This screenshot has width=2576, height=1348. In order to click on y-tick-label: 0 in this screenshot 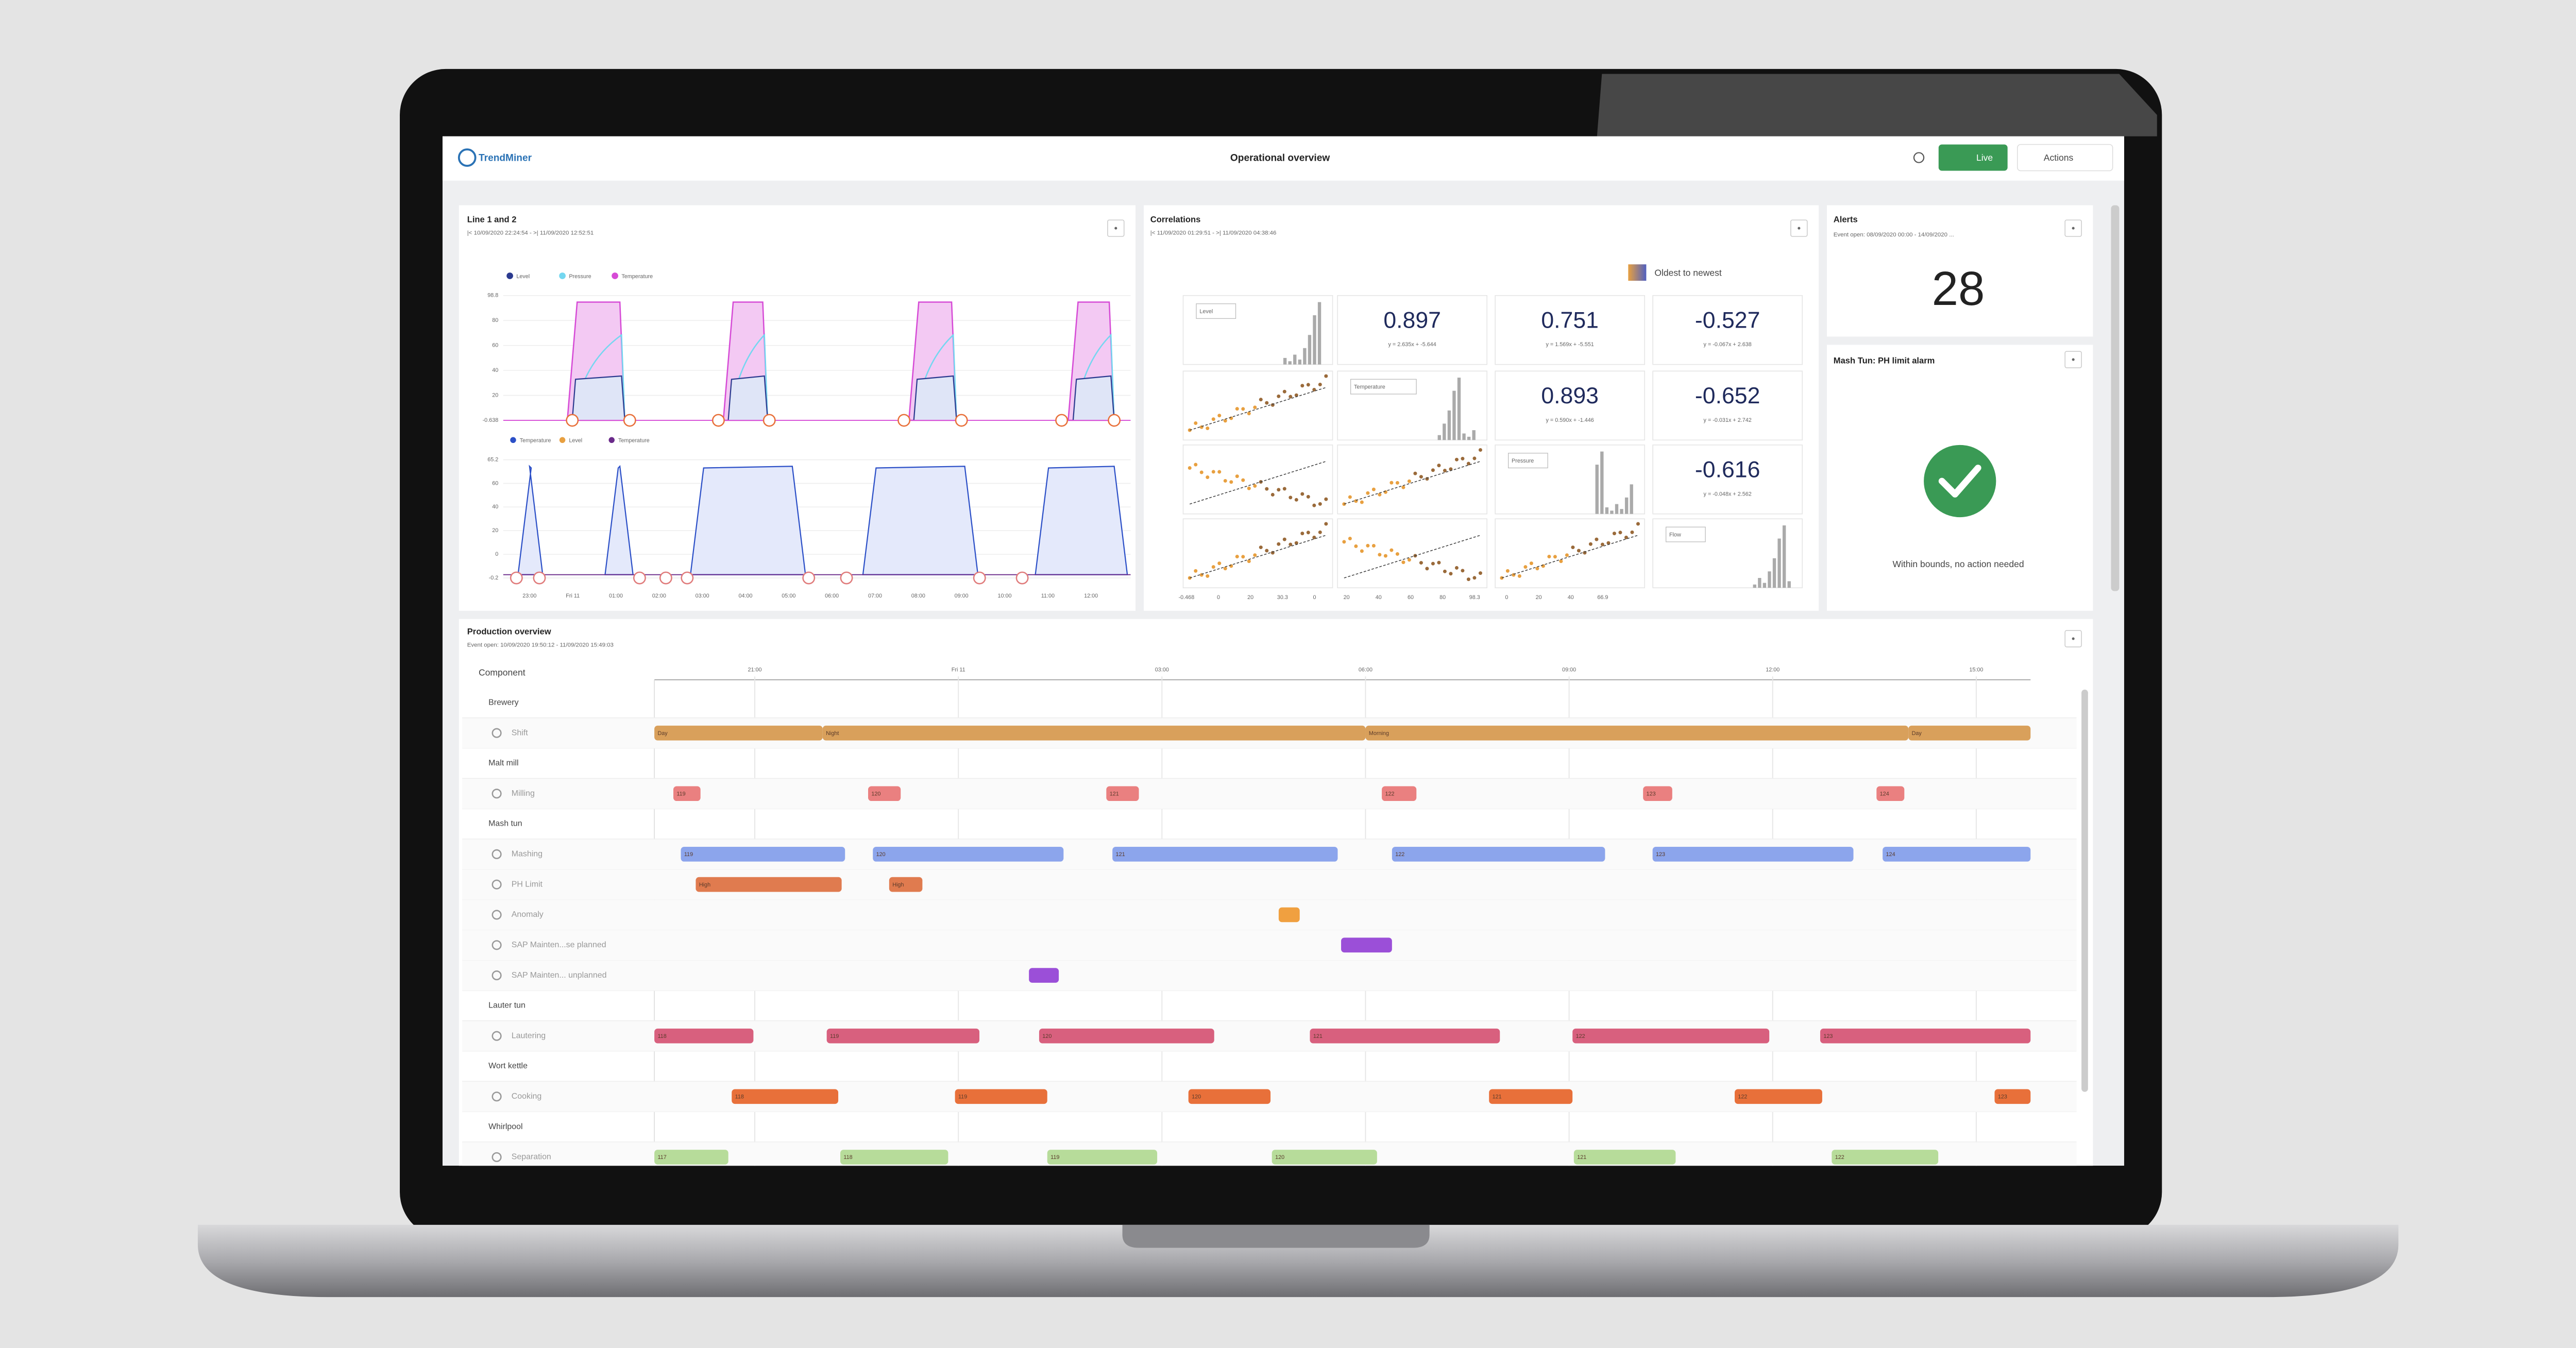, I will do `click(497, 554)`.